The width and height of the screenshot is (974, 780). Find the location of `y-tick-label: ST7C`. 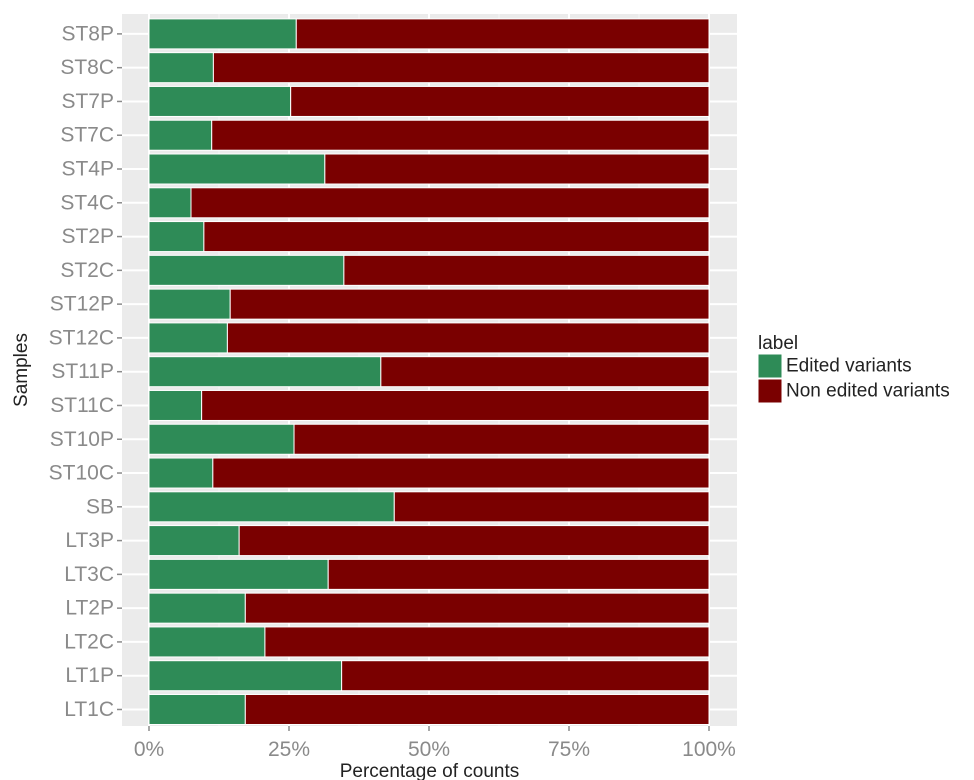

y-tick-label: ST7C is located at coordinates (87, 135).